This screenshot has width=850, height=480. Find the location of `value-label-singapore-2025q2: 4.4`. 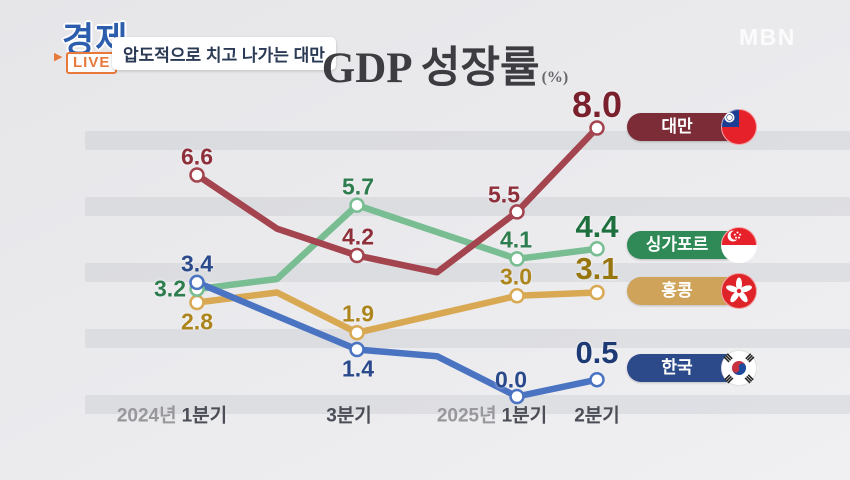

value-label-singapore-2025q2: 4.4 is located at coordinates (597, 226).